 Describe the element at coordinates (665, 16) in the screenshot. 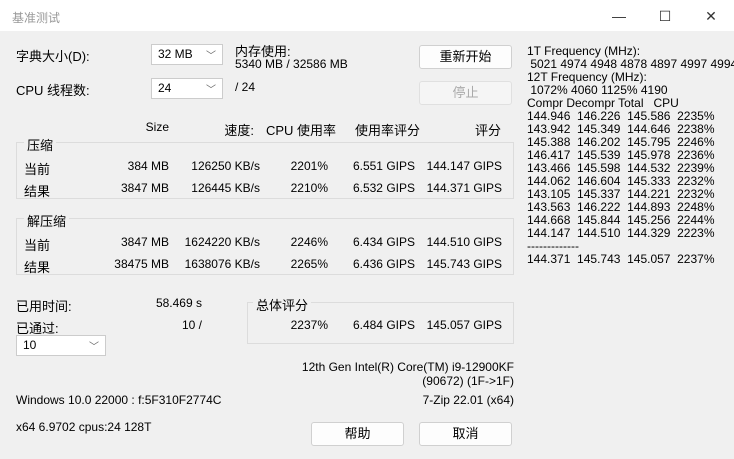

I see `maximize-button: ☐` at that location.